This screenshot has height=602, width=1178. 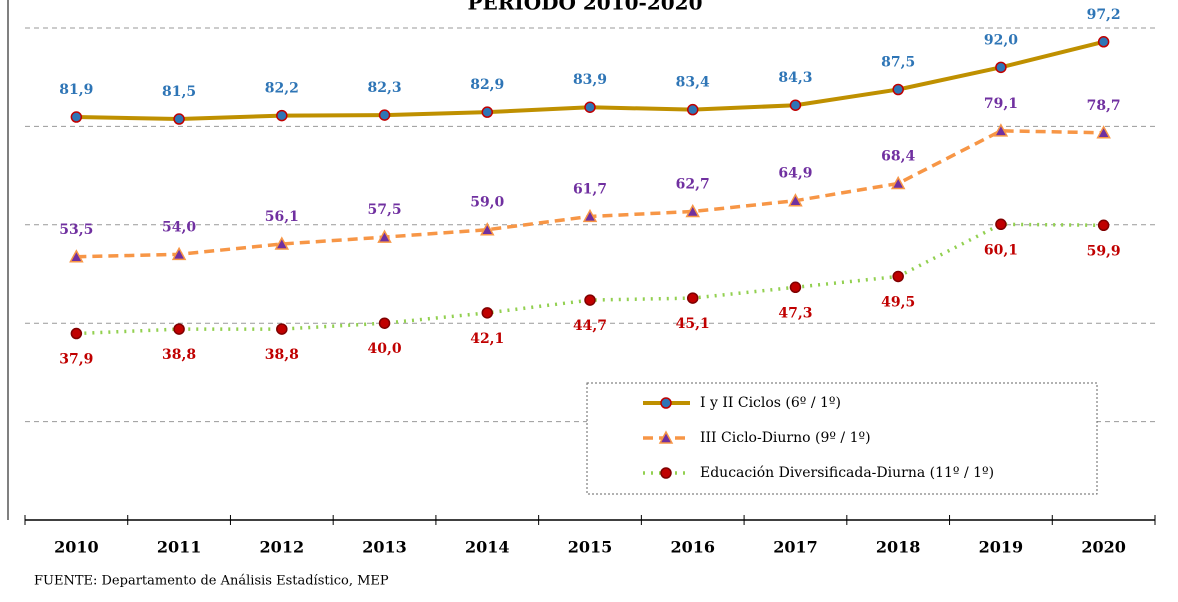 I want to click on value-label: 84,3, so click(x=795, y=78).